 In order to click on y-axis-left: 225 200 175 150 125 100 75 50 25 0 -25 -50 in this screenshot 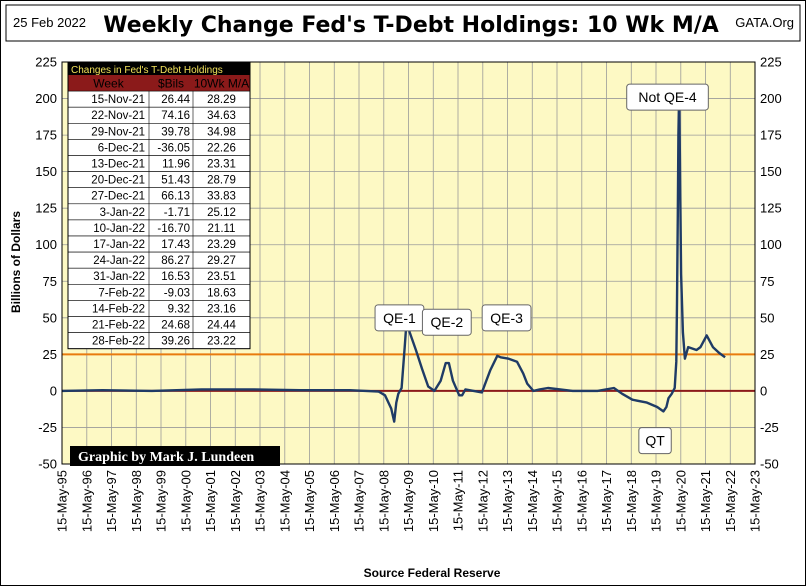, I will do `click(46, 263)`.